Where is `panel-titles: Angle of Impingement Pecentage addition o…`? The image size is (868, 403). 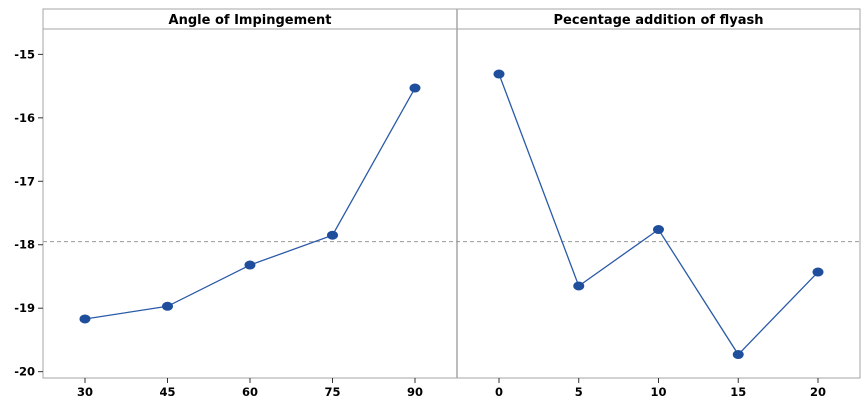
panel-titles: Angle of Impingement Pecentage addition o… is located at coordinates (466, 20).